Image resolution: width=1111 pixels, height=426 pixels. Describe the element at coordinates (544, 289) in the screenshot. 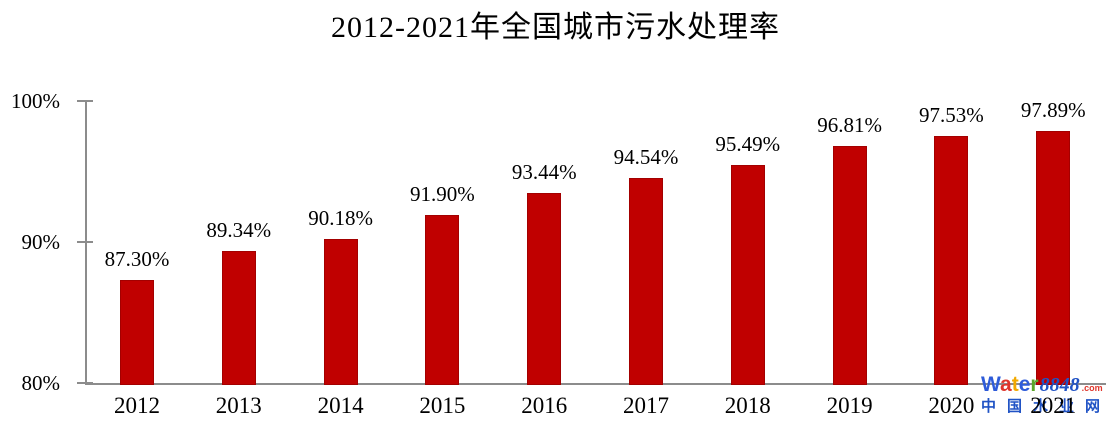

I see `bar-2016` at that location.